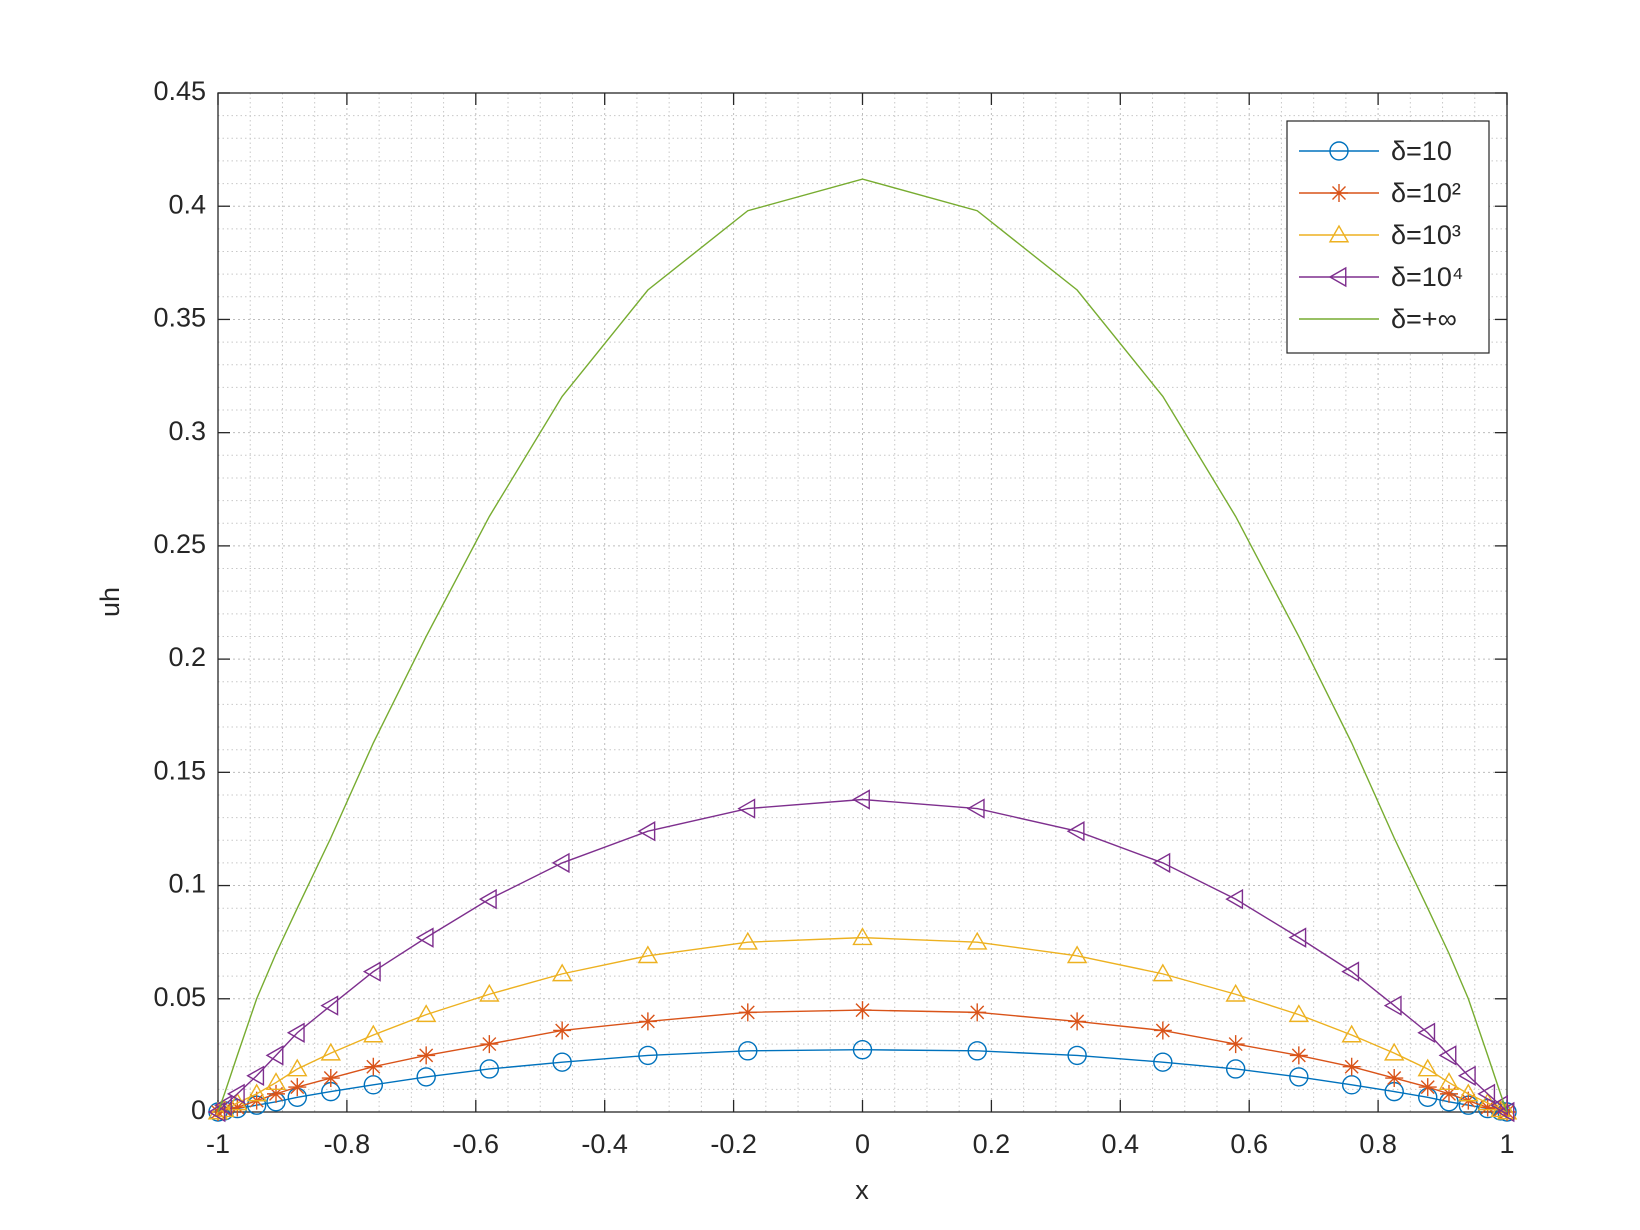 The height and width of the screenshot is (1230, 1640). What do you see at coordinates (179, 544) in the screenshot?
I see `y-tick-label: 0.25` at bounding box center [179, 544].